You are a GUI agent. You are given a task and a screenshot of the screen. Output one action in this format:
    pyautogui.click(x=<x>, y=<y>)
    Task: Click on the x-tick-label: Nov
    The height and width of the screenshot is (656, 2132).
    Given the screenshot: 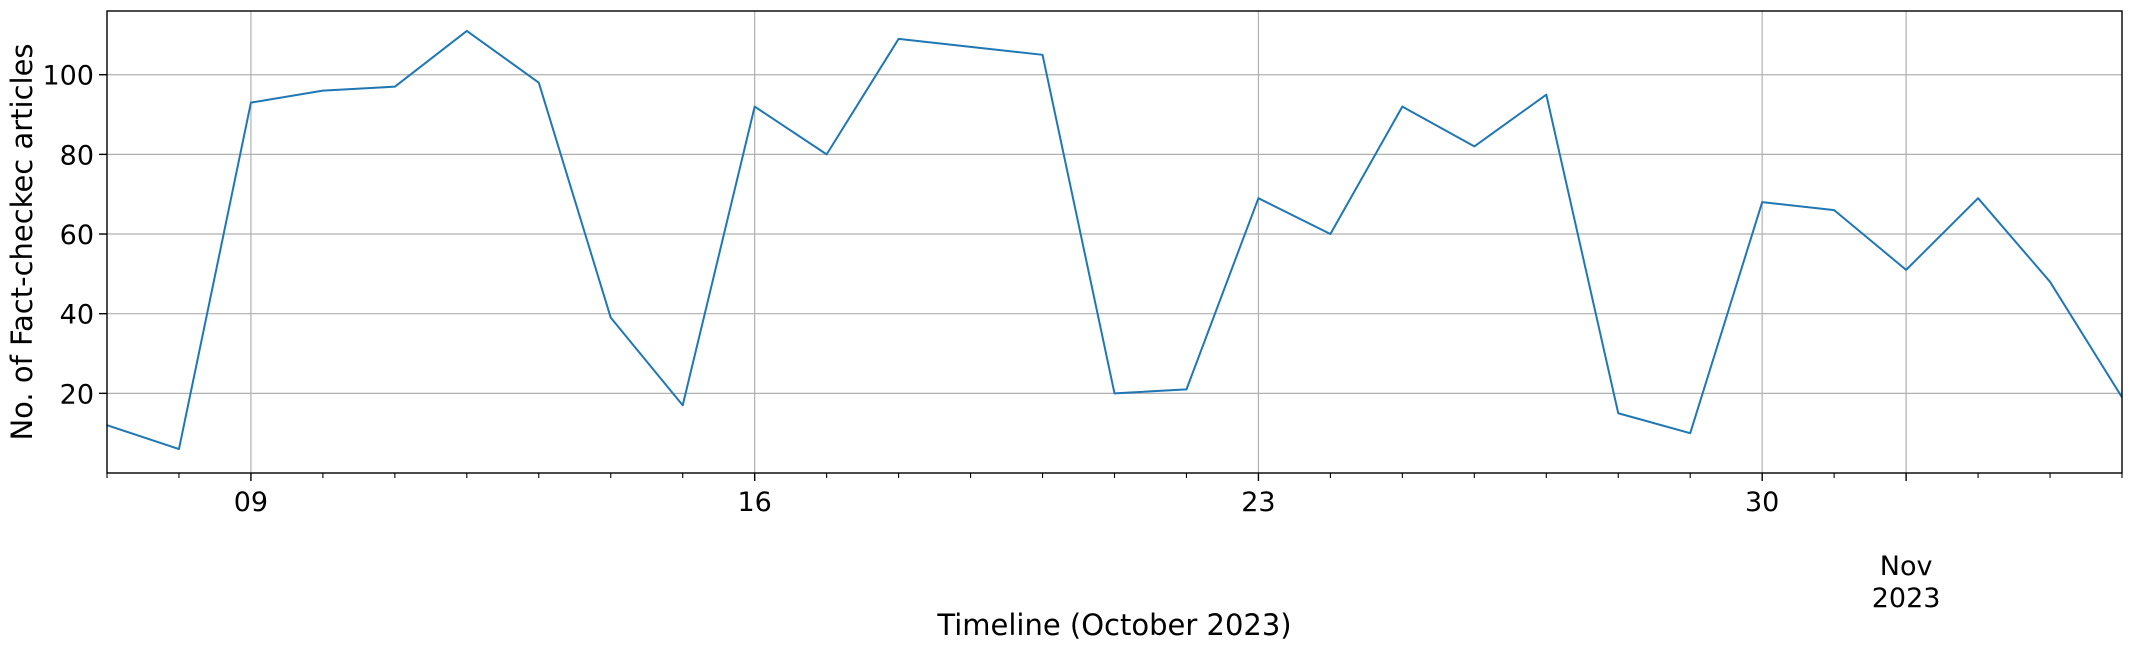 What is the action you would take?
    pyautogui.click(x=1906, y=566)
    